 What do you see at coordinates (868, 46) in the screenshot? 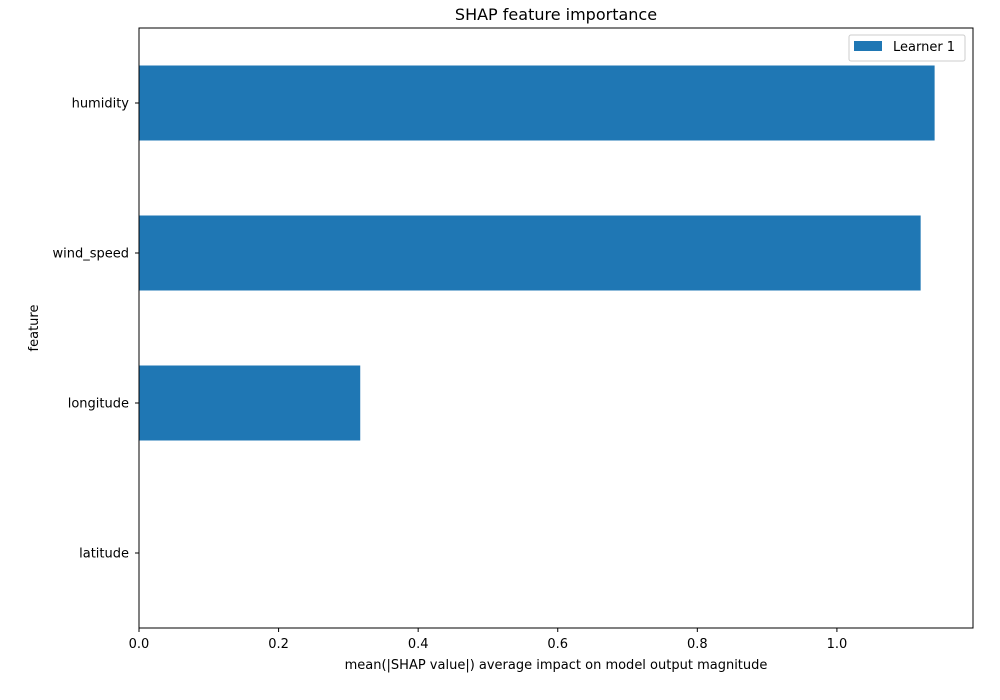
I see `legend-swatch` at bounding box center [868, 46].